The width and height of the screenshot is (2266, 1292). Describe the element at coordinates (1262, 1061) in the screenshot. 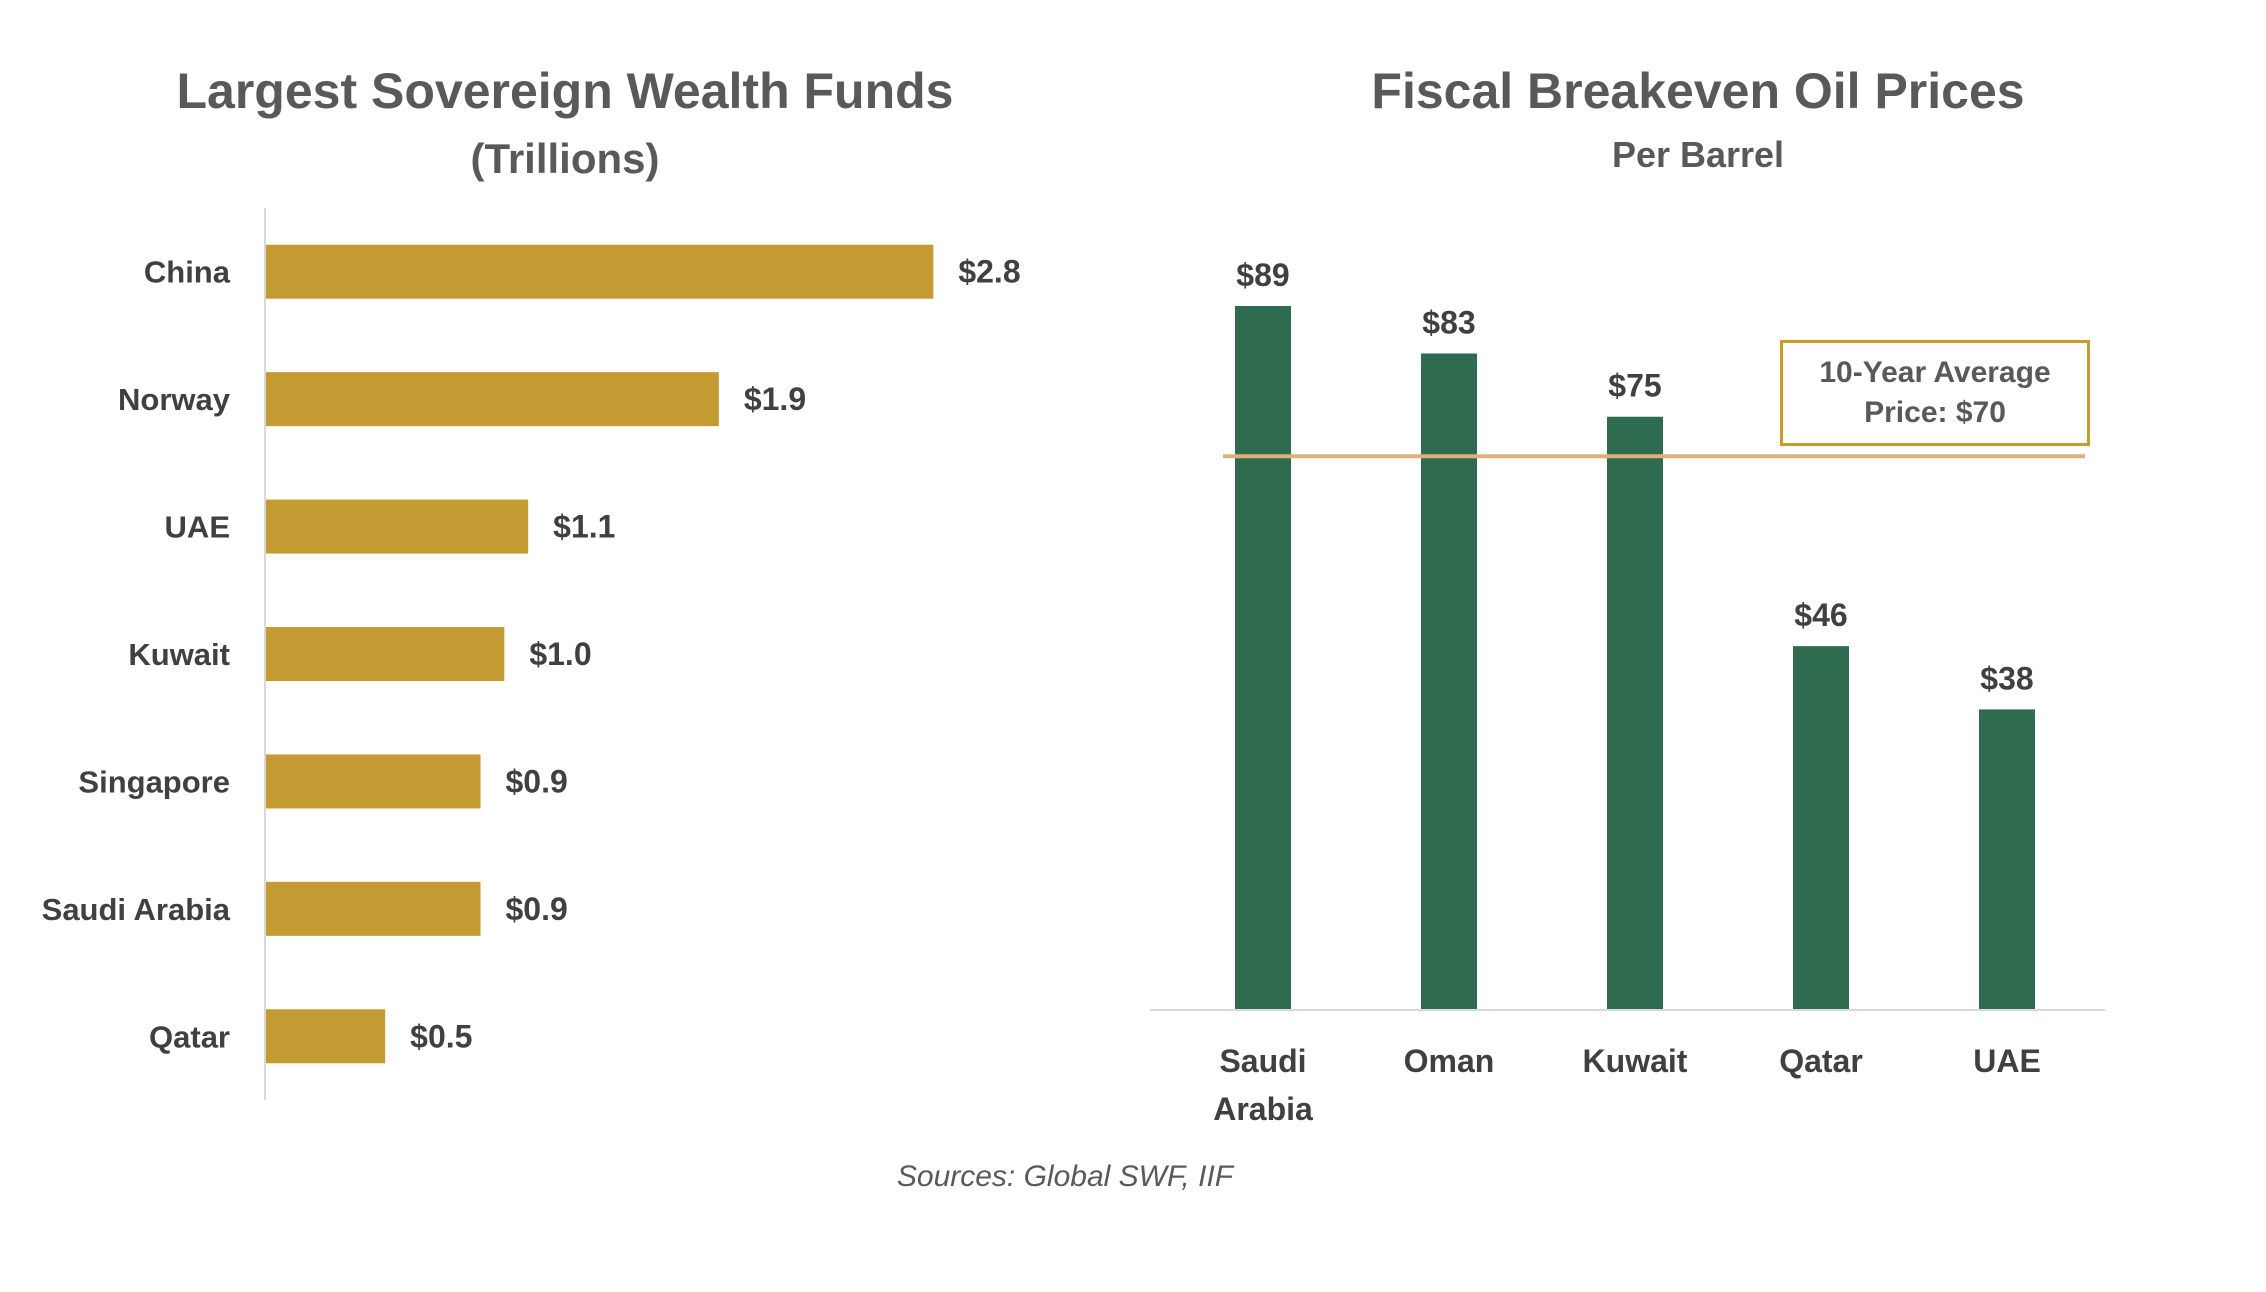

I see `breakeven-category-label-0-0: Saudi` at that location.